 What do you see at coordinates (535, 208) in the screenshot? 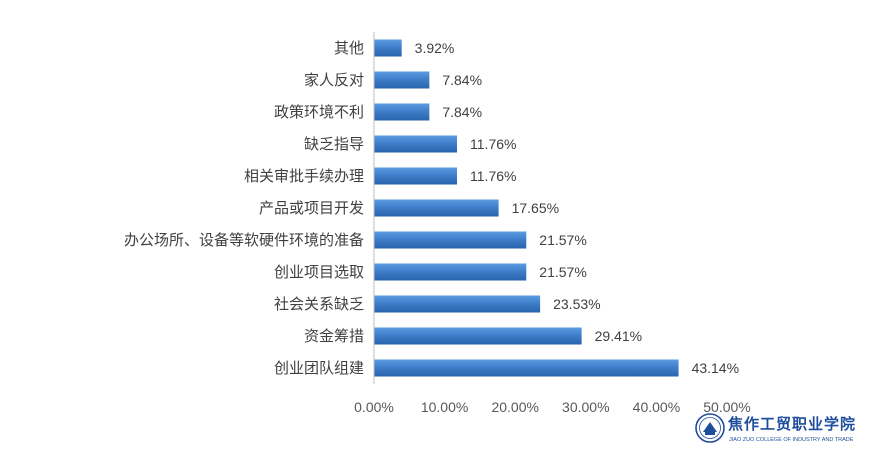
I see `data-label: 17.65%` at bounding box center [535, 208].